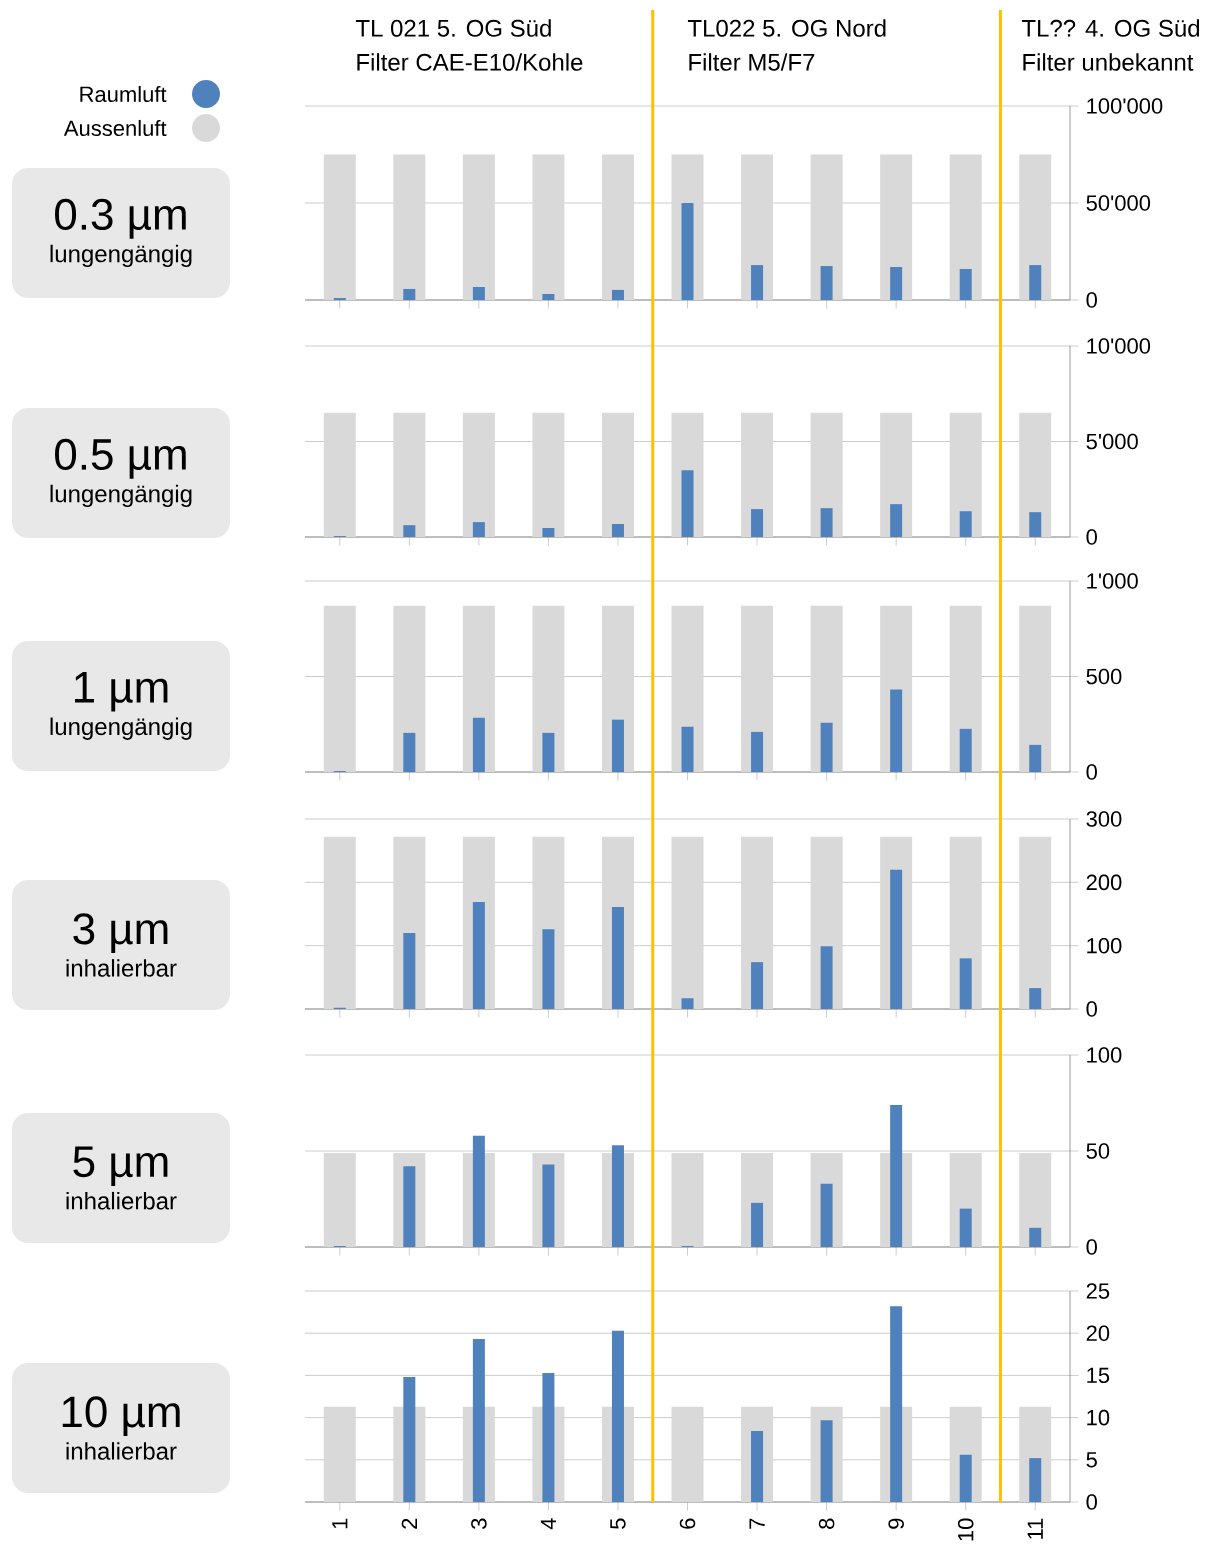 The width and height of the screenshot is (1226, 1545). What do you see at coordinates (479, 1523) in the screenshot?
I see `x-tick-label: 3` at bounding box center [479, 1523].